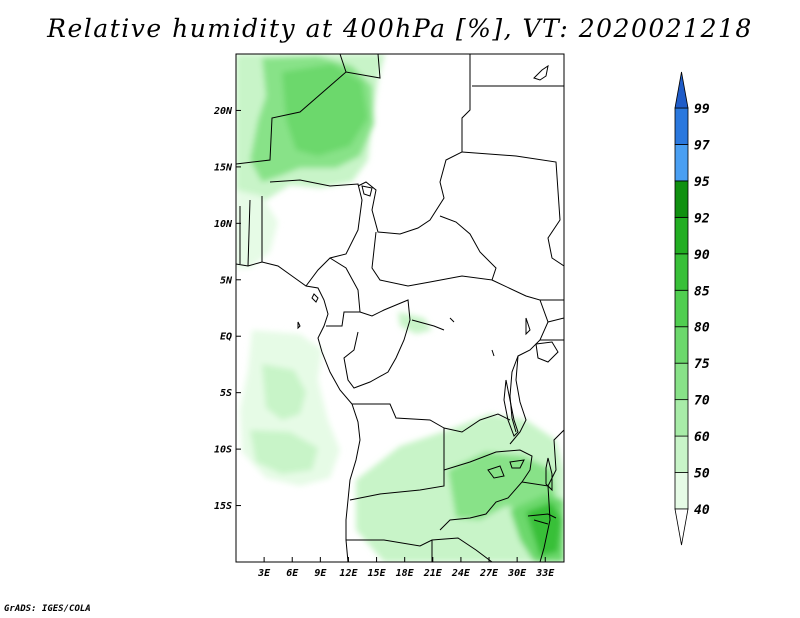 The width and height of the screenshot is (800, 618). What do you see at coordinates (517, 573) in the screenshot?
I see `lon-tick-label: 30E` at bounding box center [517, 573].